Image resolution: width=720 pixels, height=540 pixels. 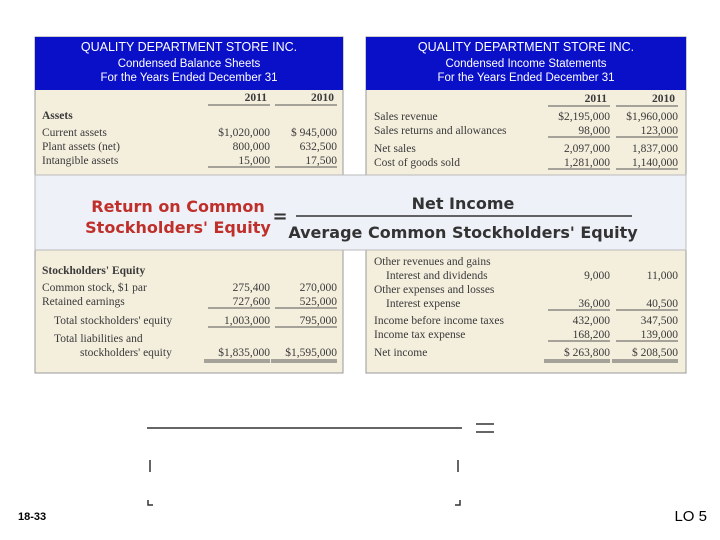 What do you see at coordinates (254, 161) in the screenshot?
I see `cell-value: 15,000` at bounding box center [254, 161].